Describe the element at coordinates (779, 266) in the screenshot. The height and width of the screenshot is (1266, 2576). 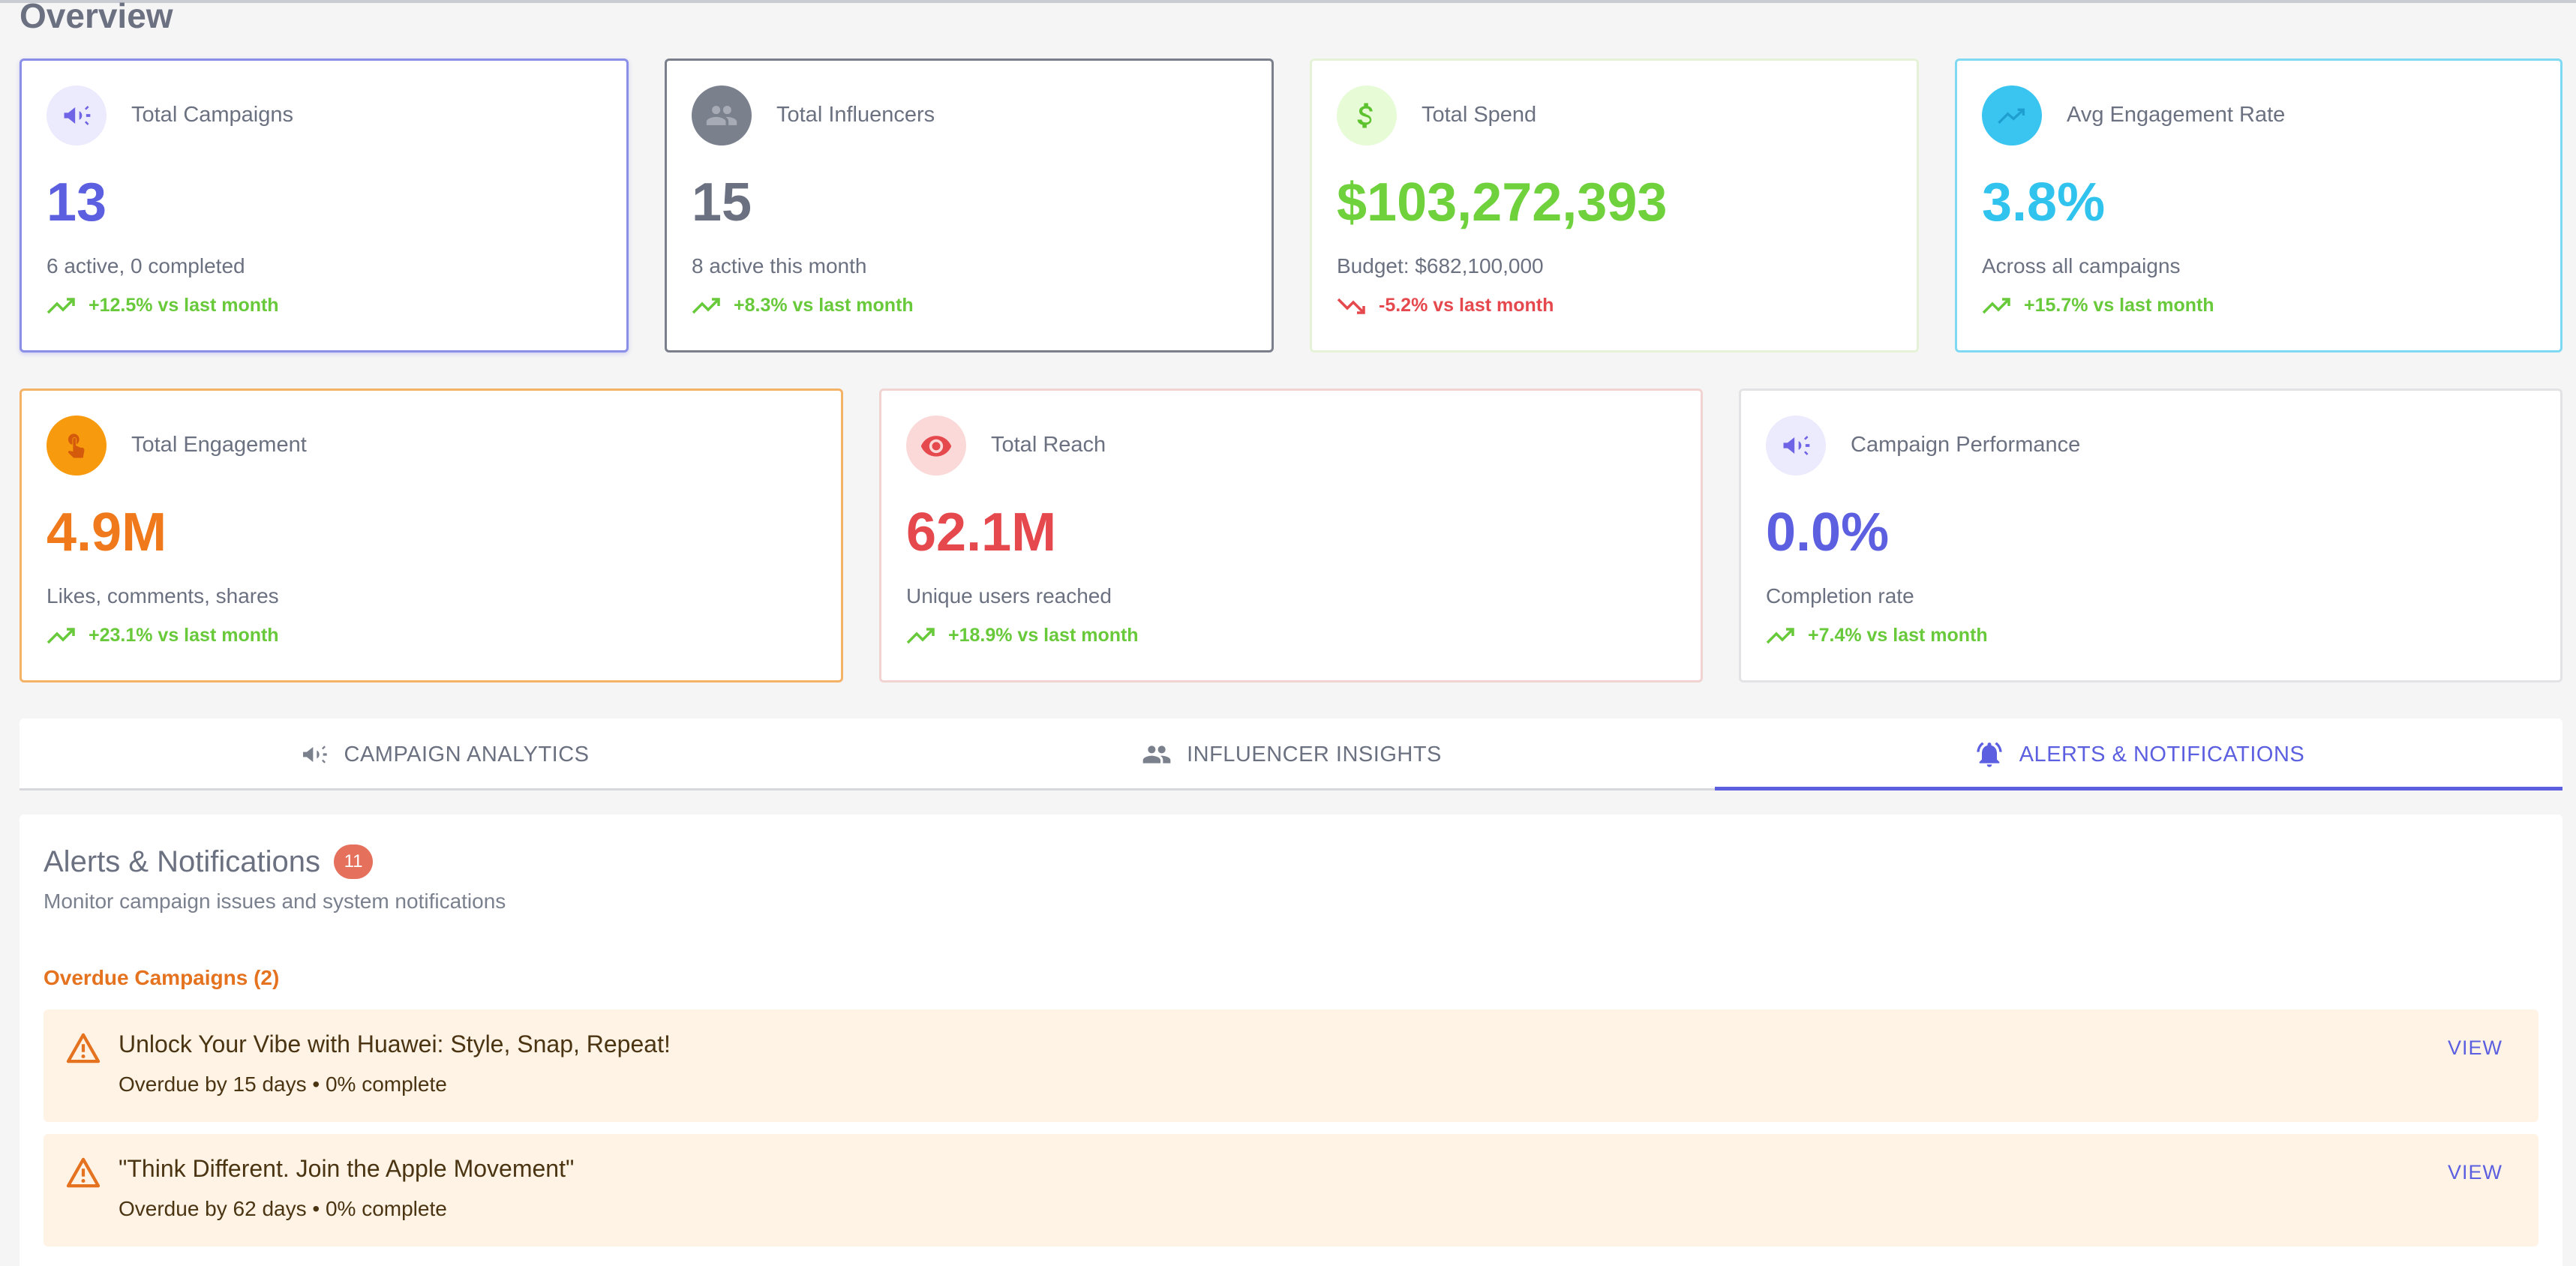
I see `stat-subtext: 8 active this month` at that location.